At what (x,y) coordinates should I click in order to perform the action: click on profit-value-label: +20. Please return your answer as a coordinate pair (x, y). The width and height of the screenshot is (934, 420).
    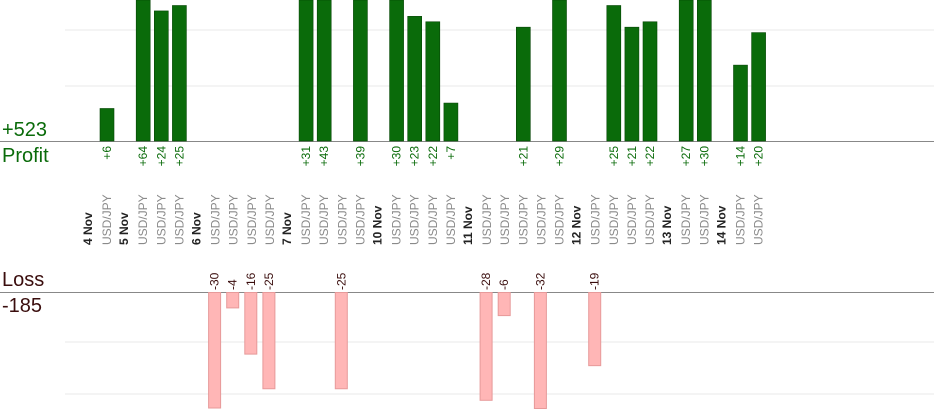
    Looking at the image, I should click on (759, 156).